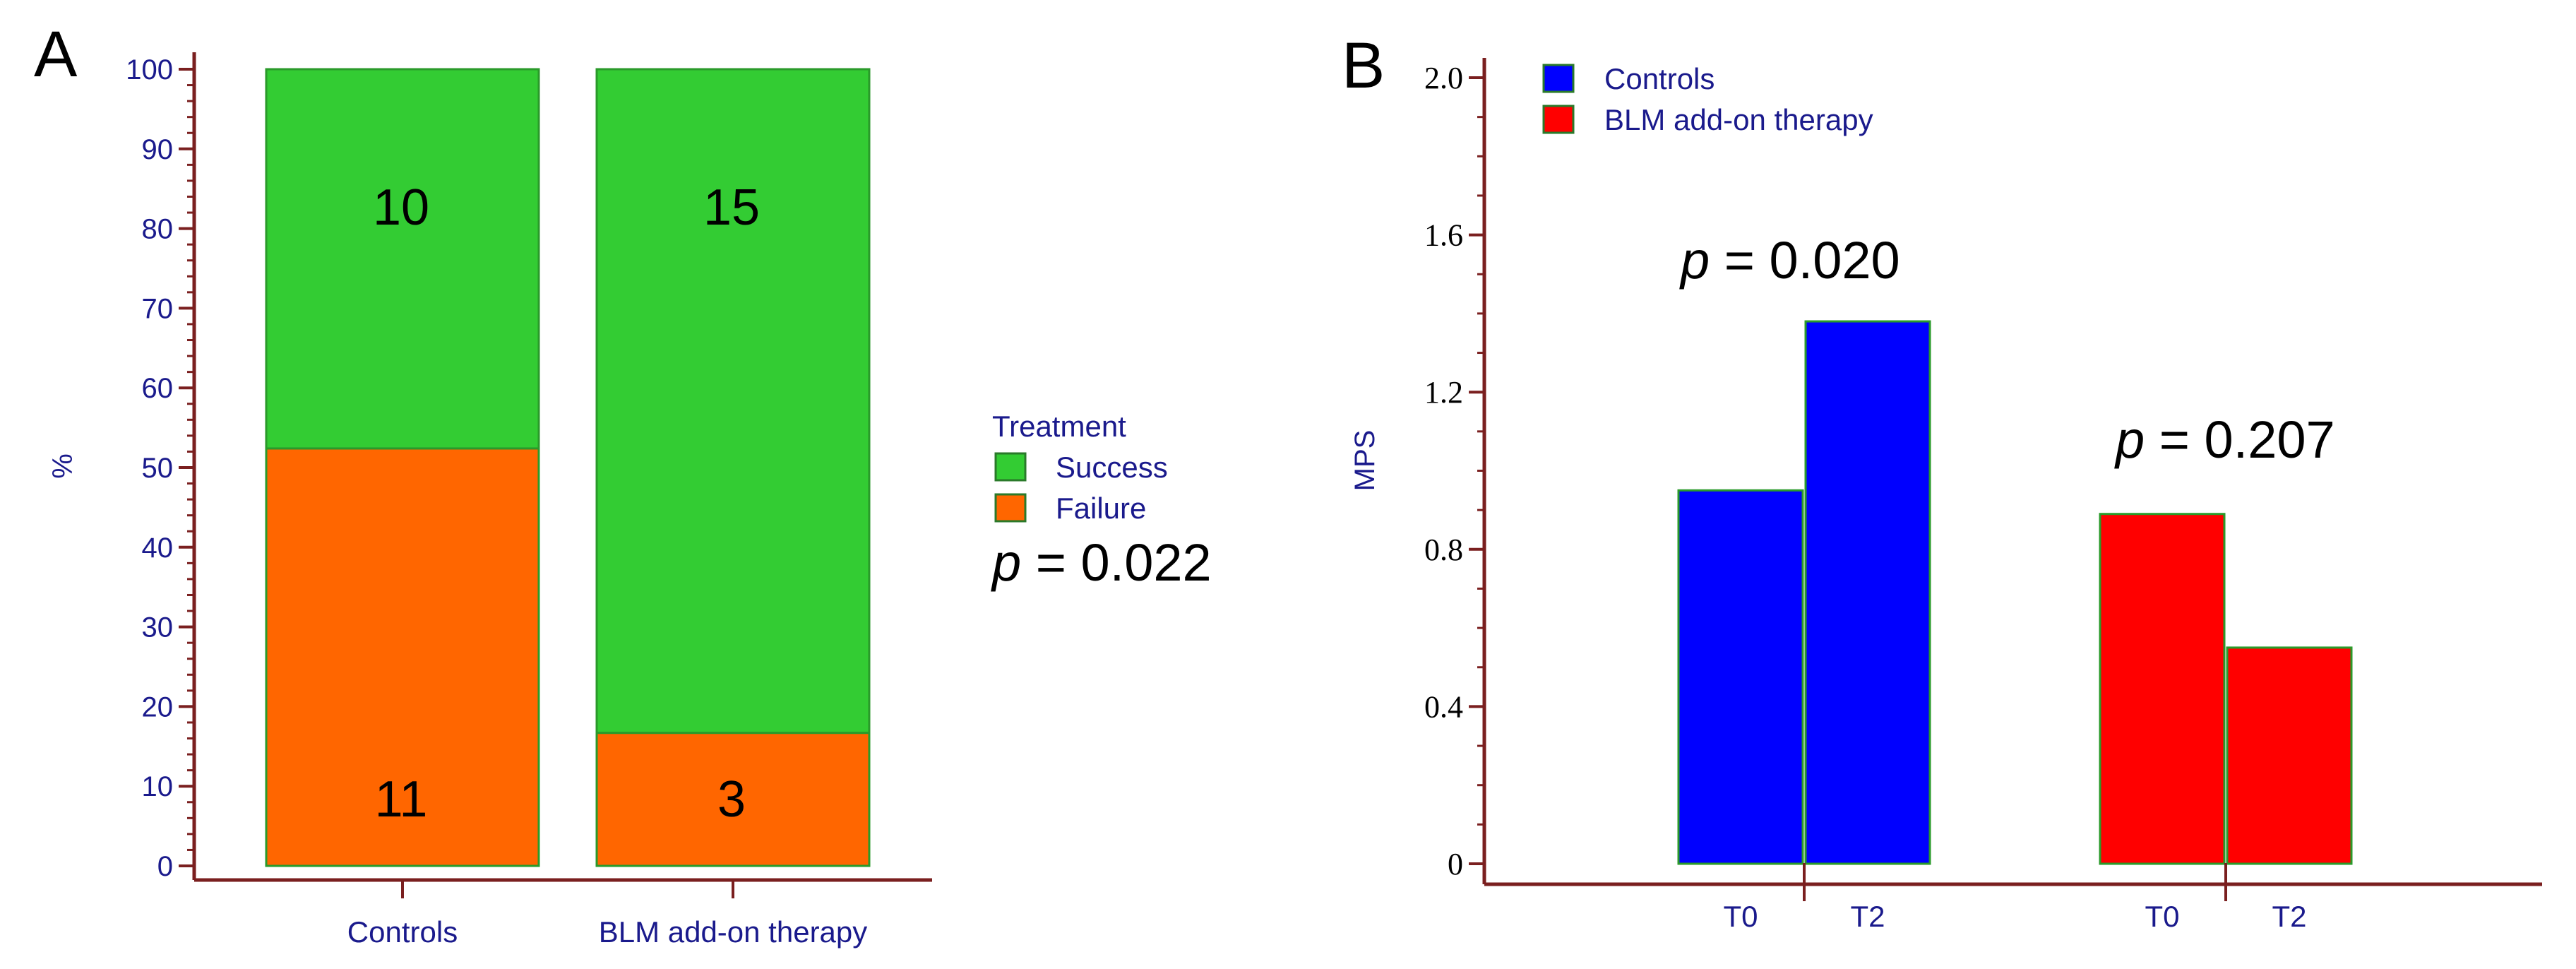  What do you see at coordinates (1443, 78) in the screenshot?
I see `panel-b-y-tick-label: 2.0` at bounding box center [1443, 78].